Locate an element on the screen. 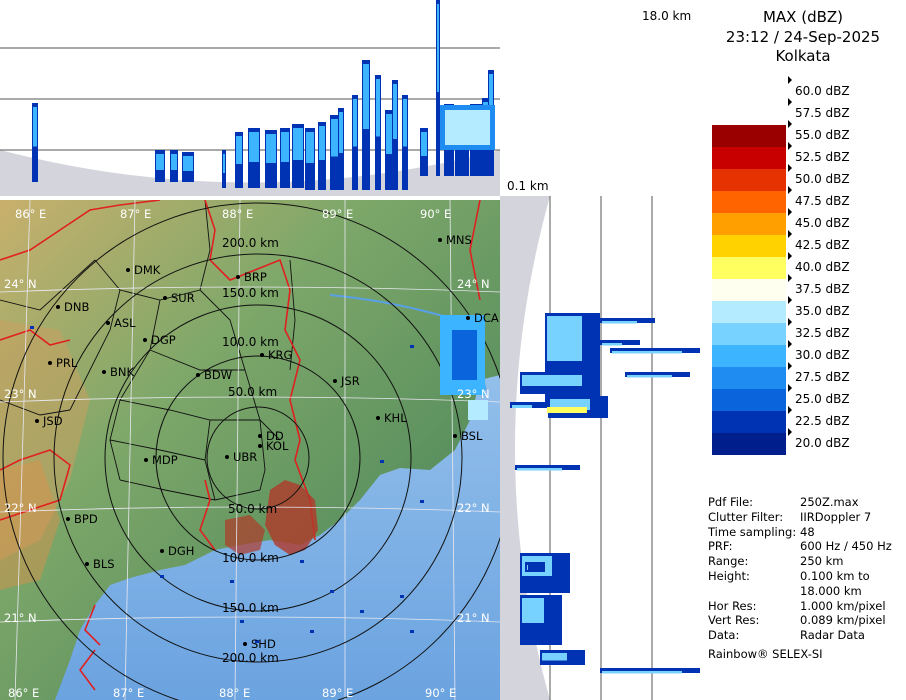 The image size is (906, 700). latitude-label: 21° N is located at coordinates (20, 618).